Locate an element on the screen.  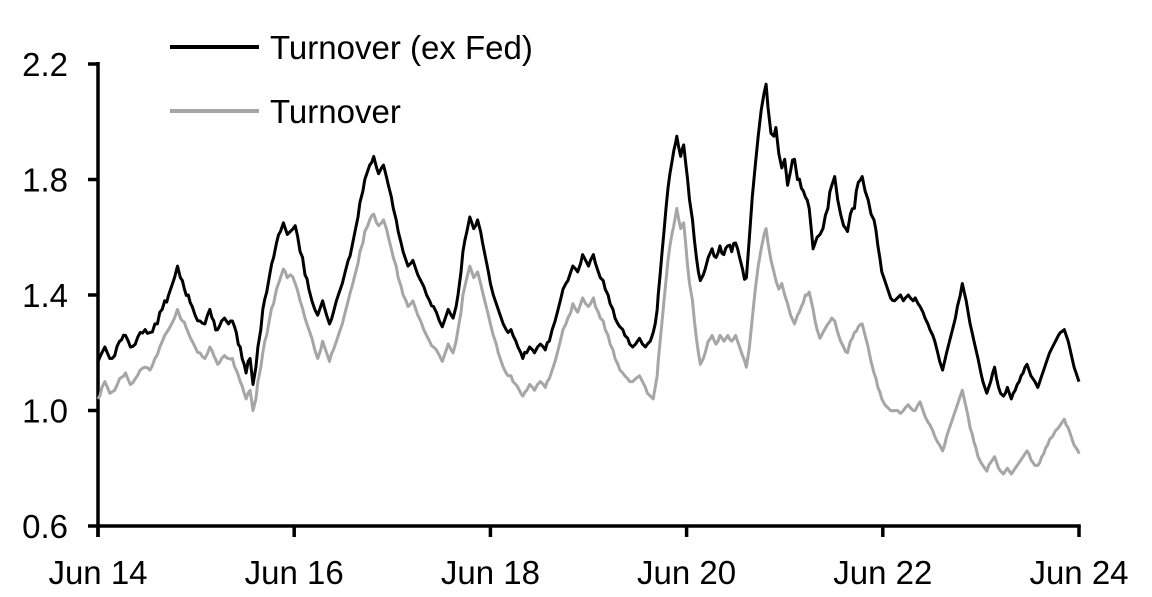
y-tick-label: 1.4 is located at coordinates (45, 295).